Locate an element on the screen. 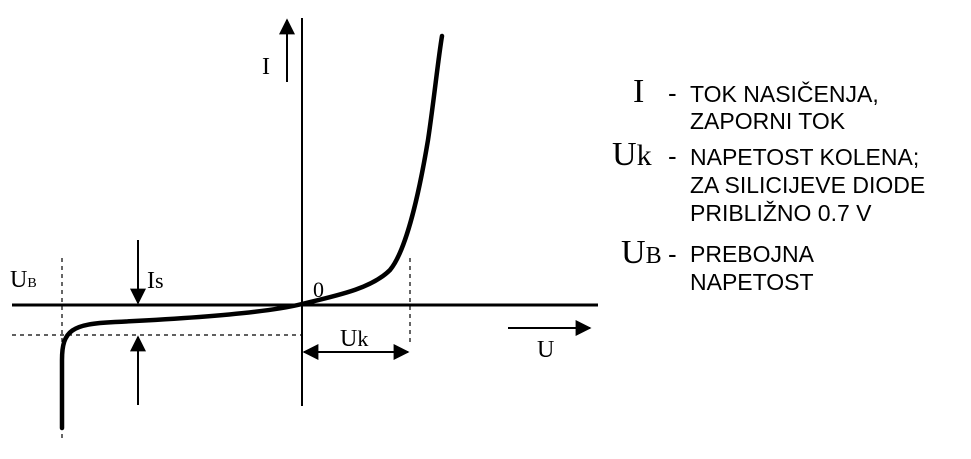 Image resolution: width=971 pixels, height=459 pixels. current-axis-label: I is located at coordinates (266, 67).